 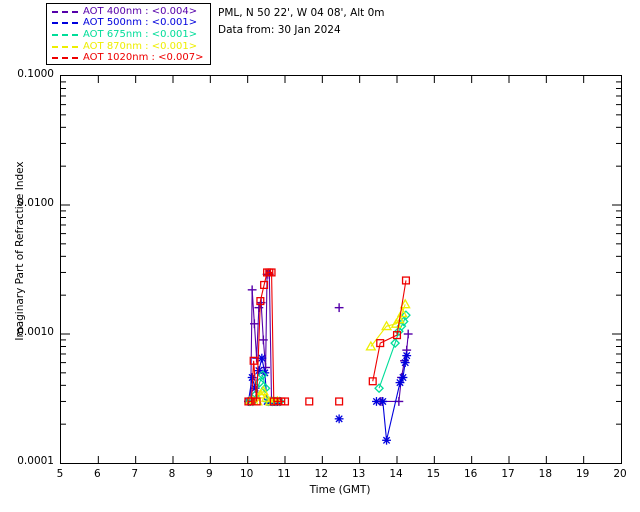 I want to click on x-tick-label: 15, so click(x=433, y=474).